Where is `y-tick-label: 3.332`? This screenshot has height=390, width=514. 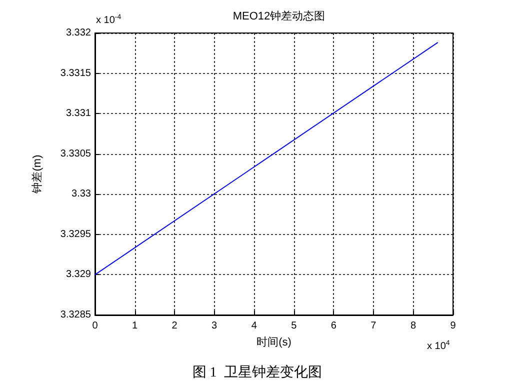
y-tick-label: 3.332 is located at coordinates (79, 33).